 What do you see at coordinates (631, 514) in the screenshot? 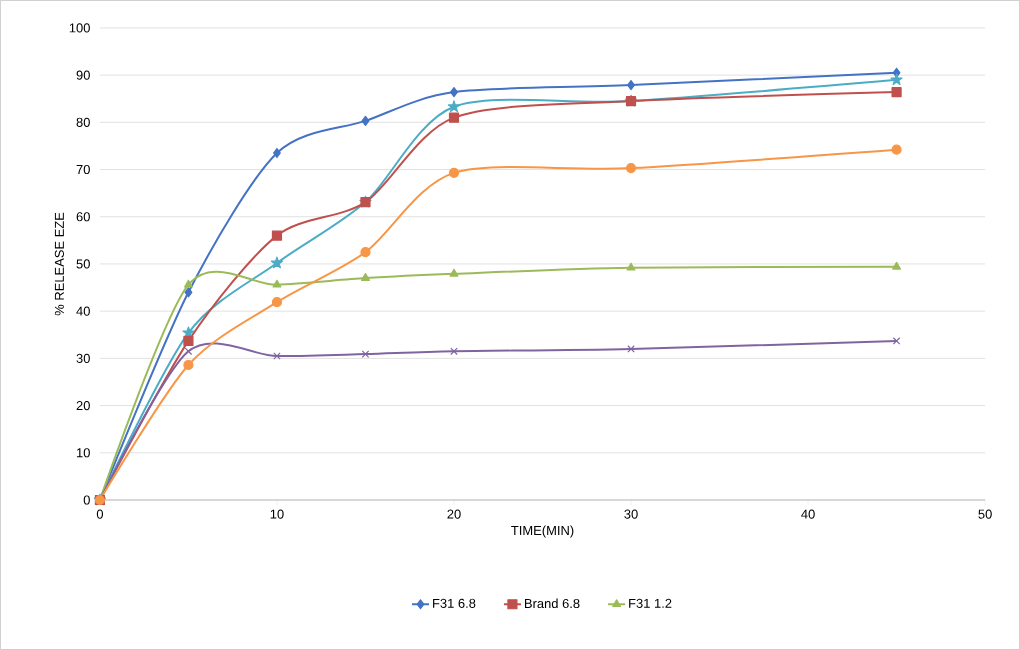
I see `x-tick-label: 30` at bounding box center [631, 514].